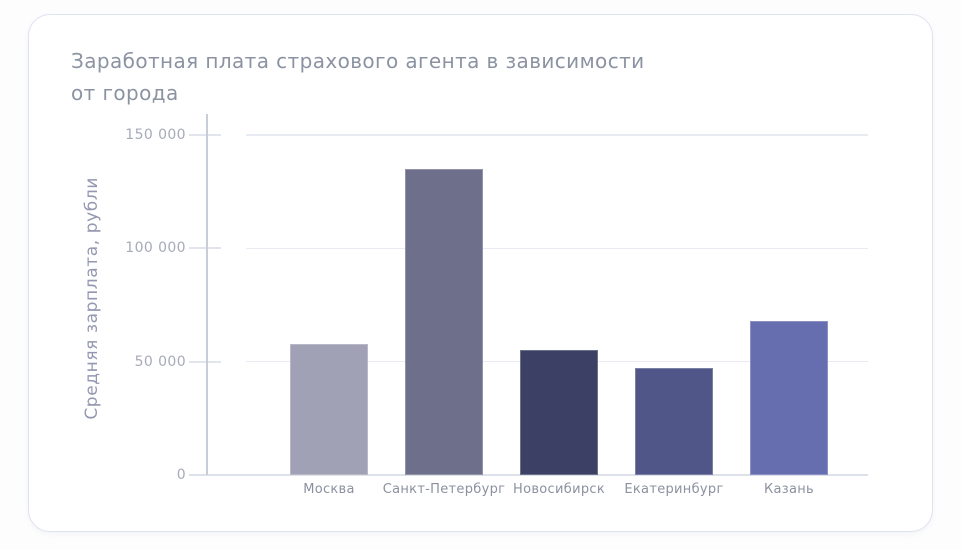  Describe the element at coordinates (674, 489) in the screenshot. I see `x-axis-label: Екатеринбург` at that location.